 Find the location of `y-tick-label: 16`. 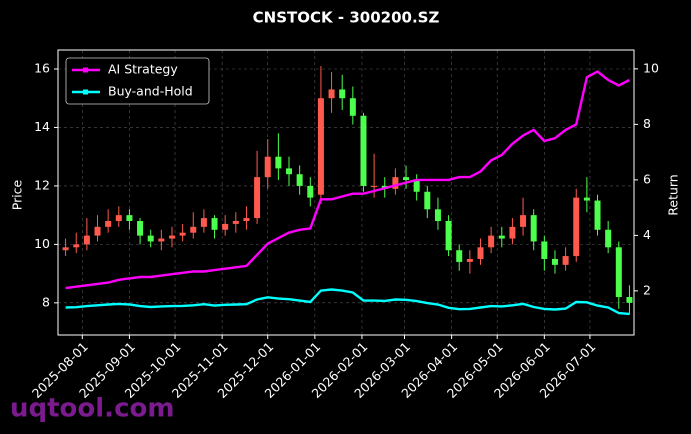

y-tick-label: 16 is located at coordinates (42, 68).